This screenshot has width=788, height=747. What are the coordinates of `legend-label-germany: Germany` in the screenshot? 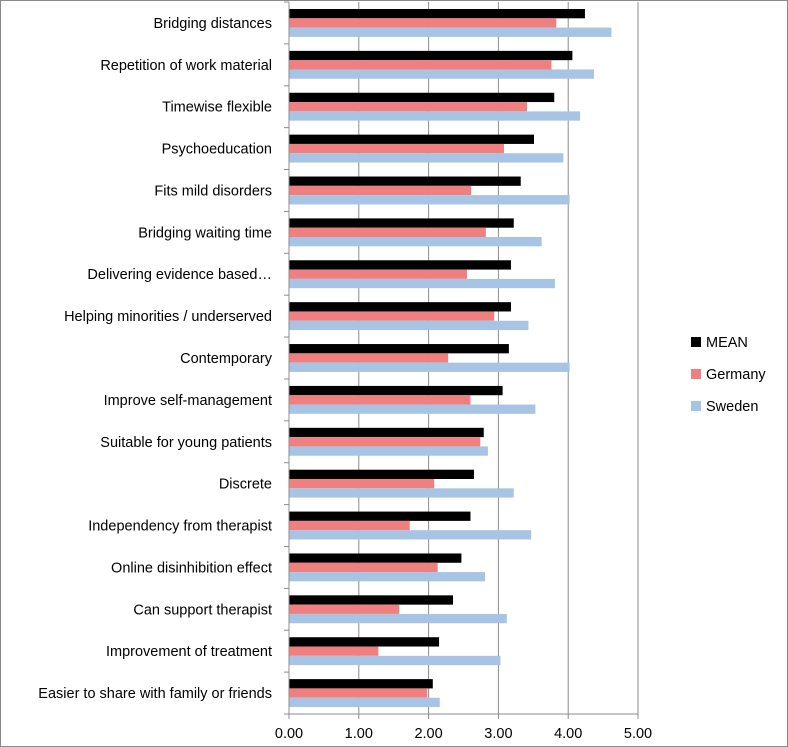 It's located at (736, 375).